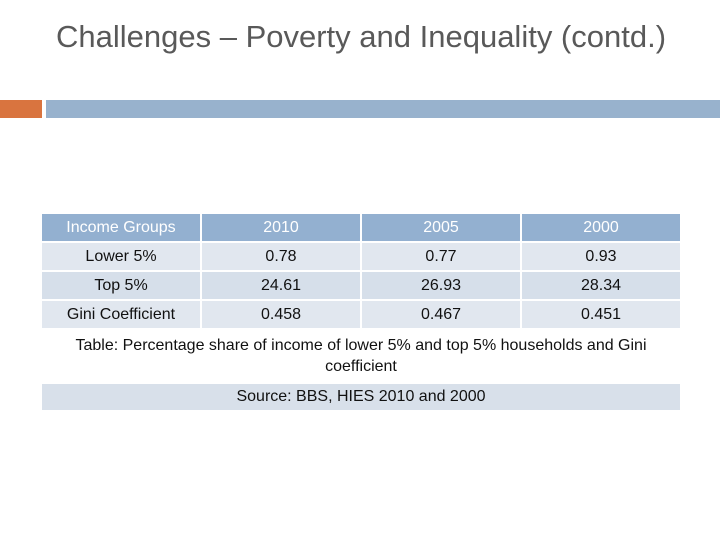 This screenshot has width=720, height=540. What do you see at coordinates (281, 227) in the screenshot?
I see `header-2010: 2010` at bounding box center [281, 227].